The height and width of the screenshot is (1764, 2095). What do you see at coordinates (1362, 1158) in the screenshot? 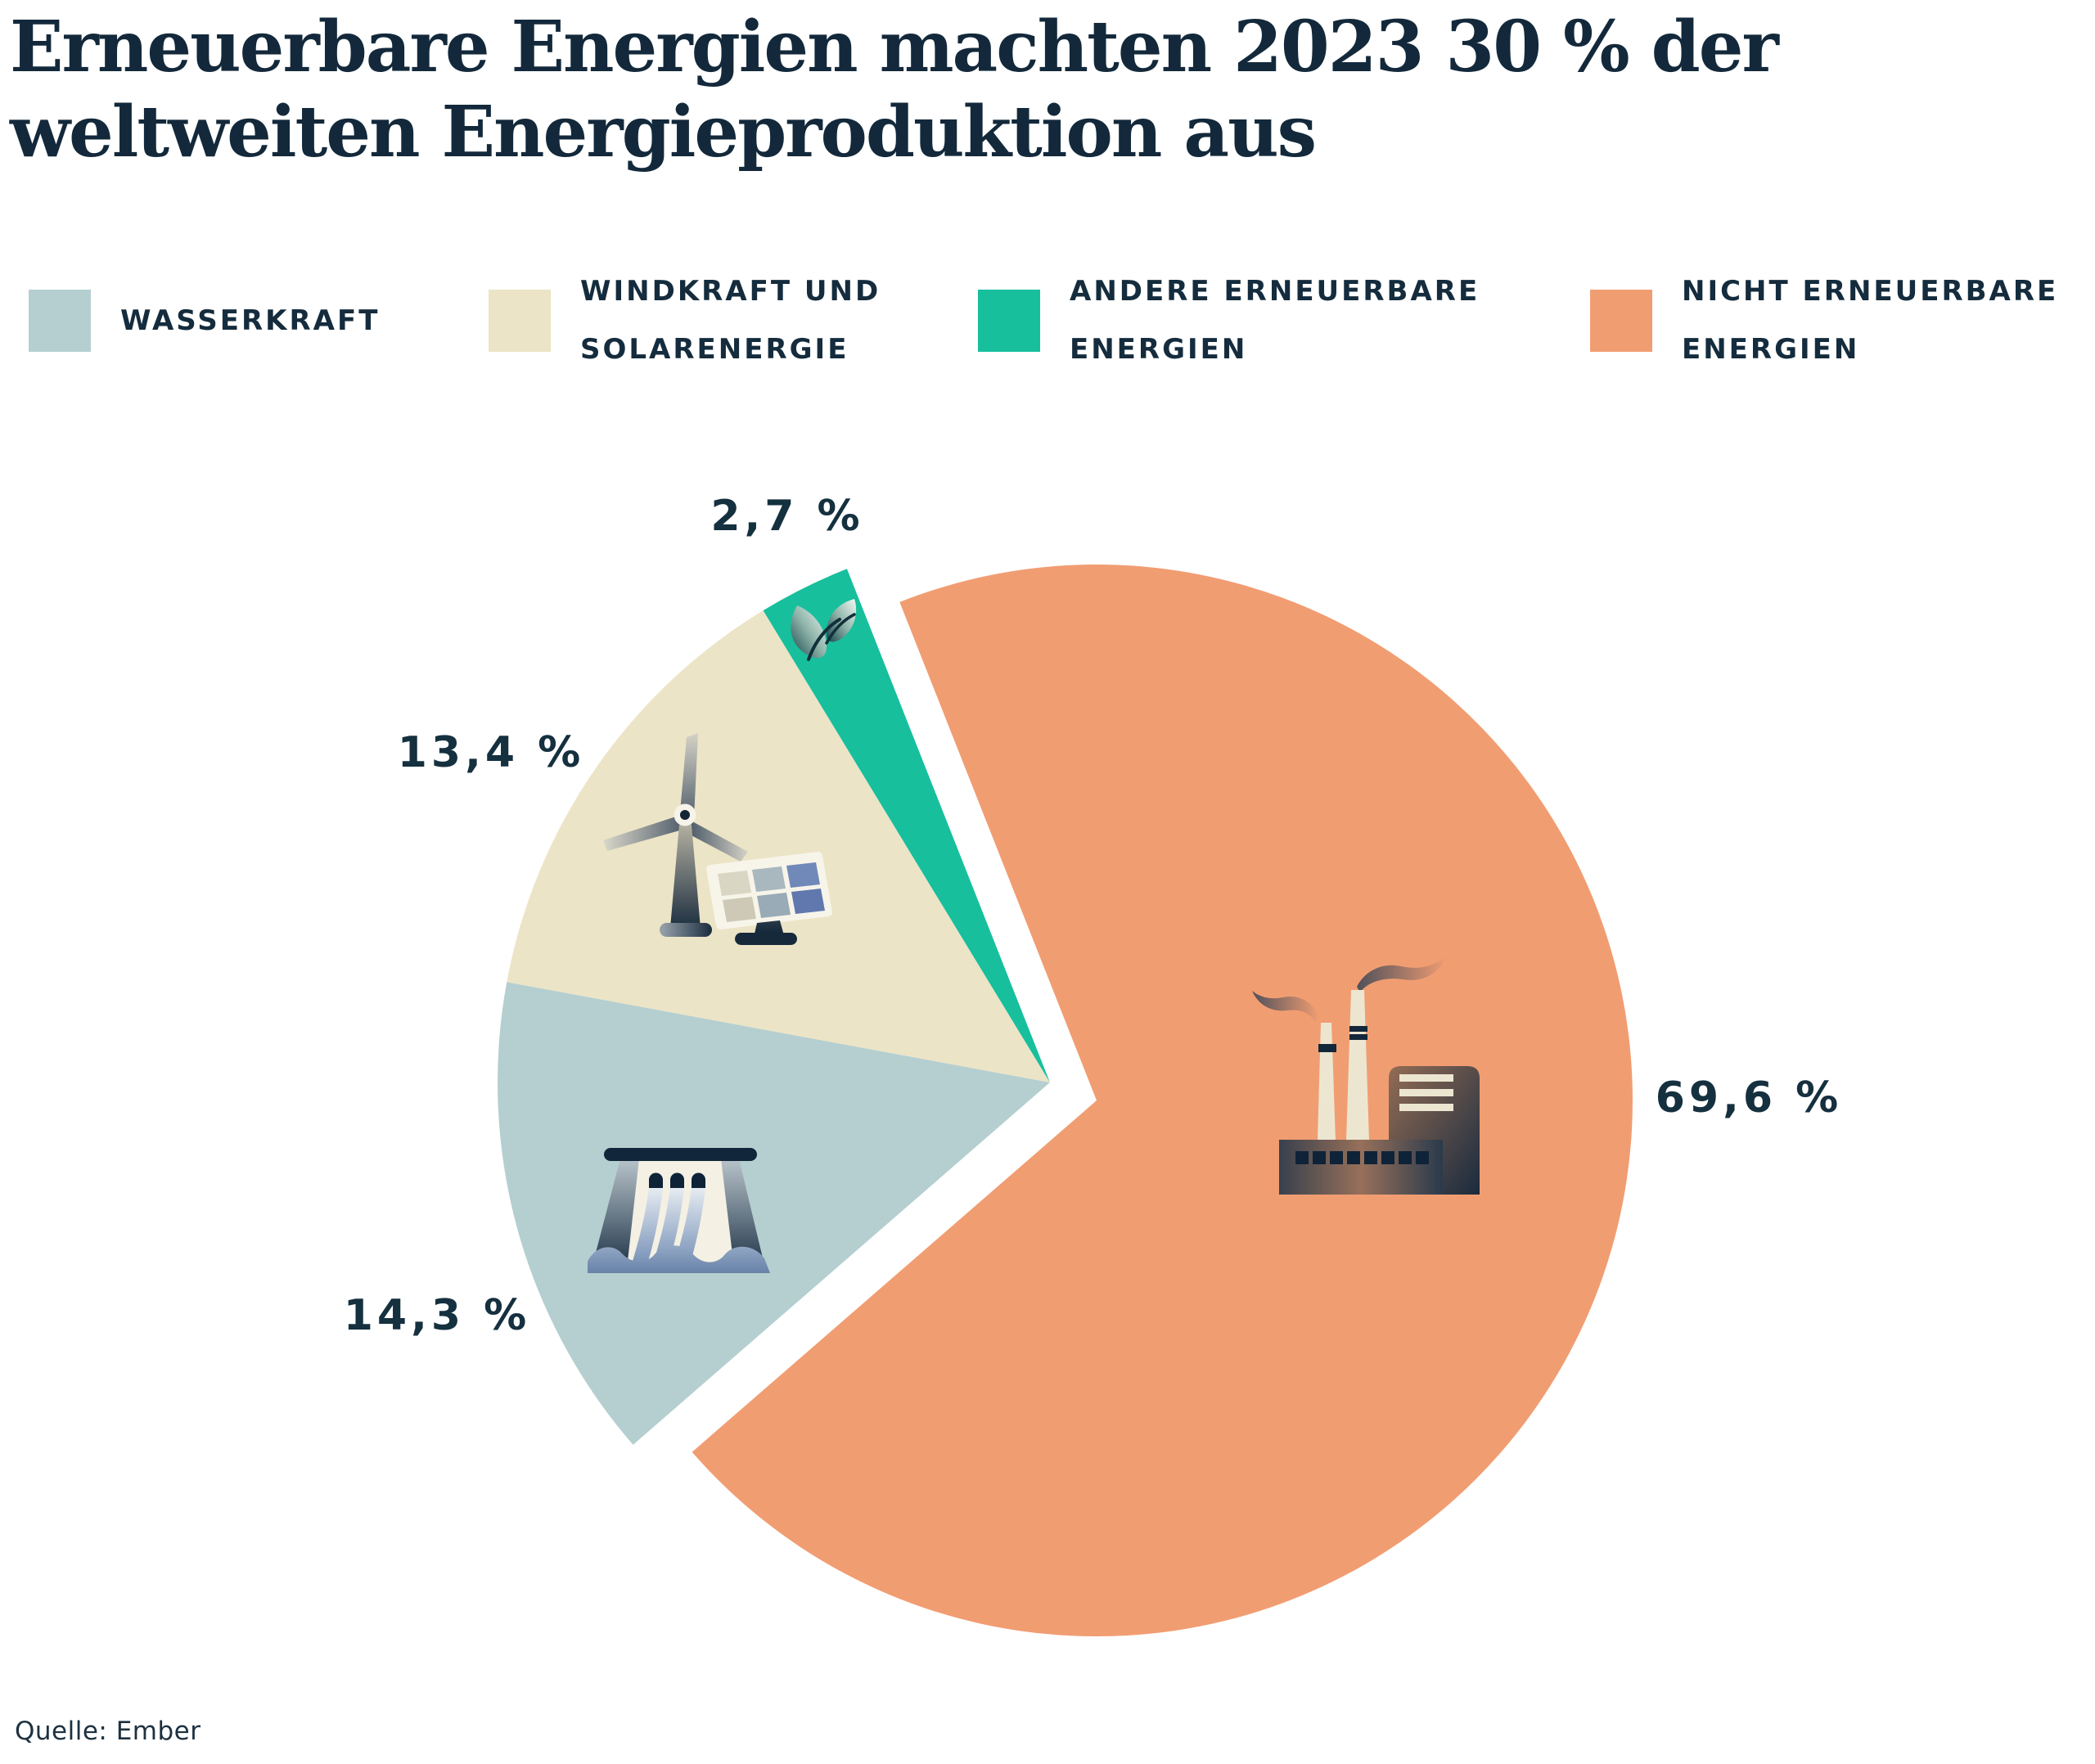
I see `factory-windows` at bounding box center [1362, 1158].